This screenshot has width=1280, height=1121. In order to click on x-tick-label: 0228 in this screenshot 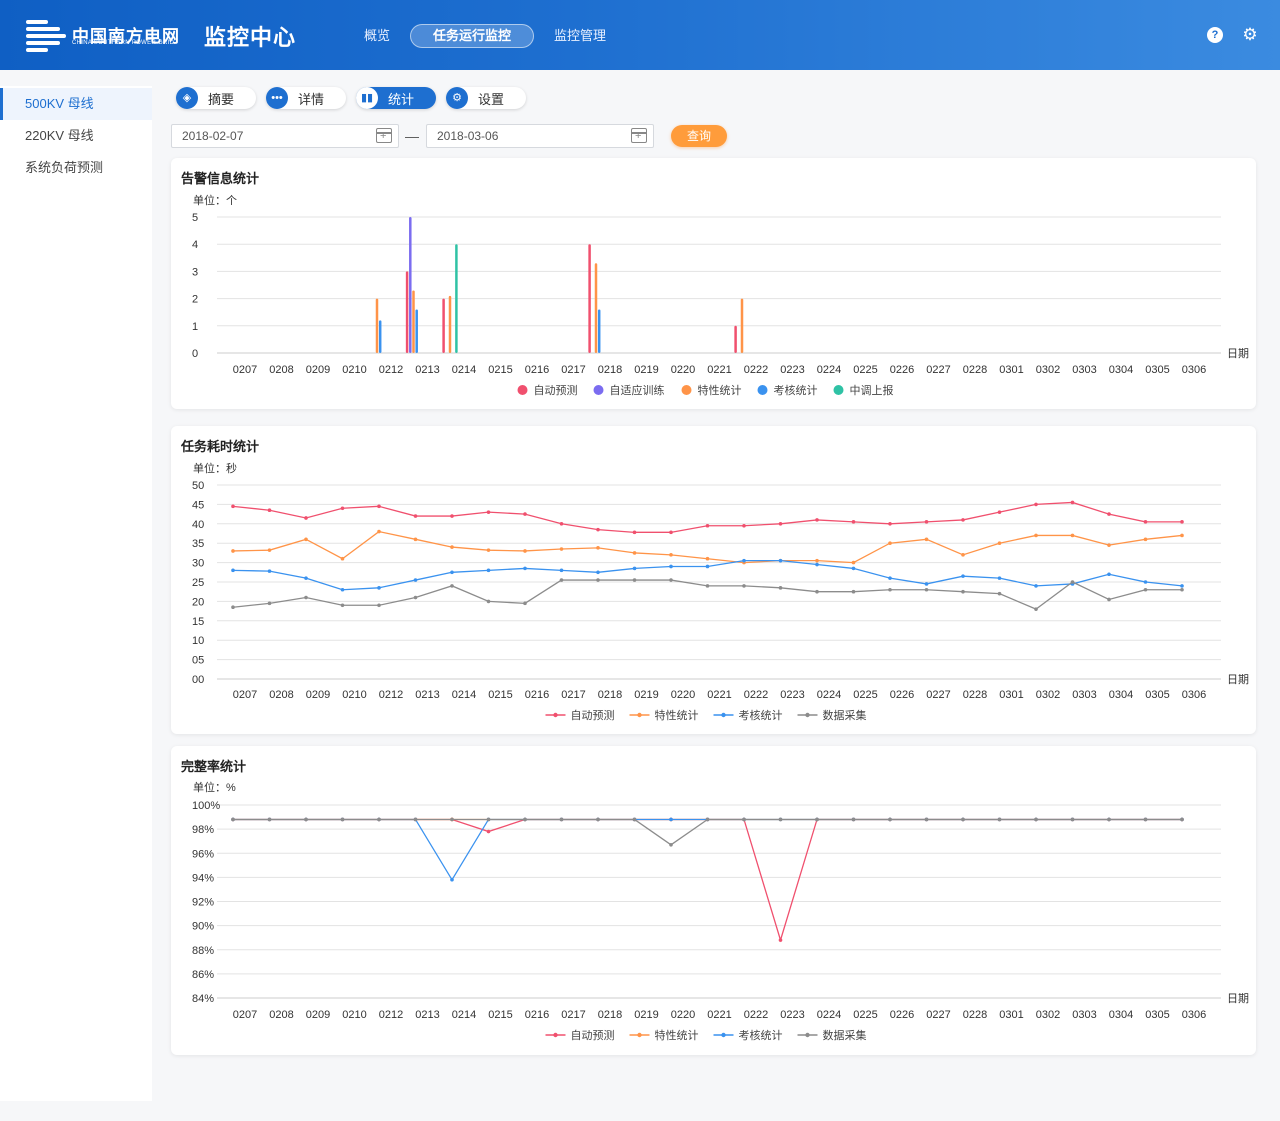, I will do `click(975, 695)`.